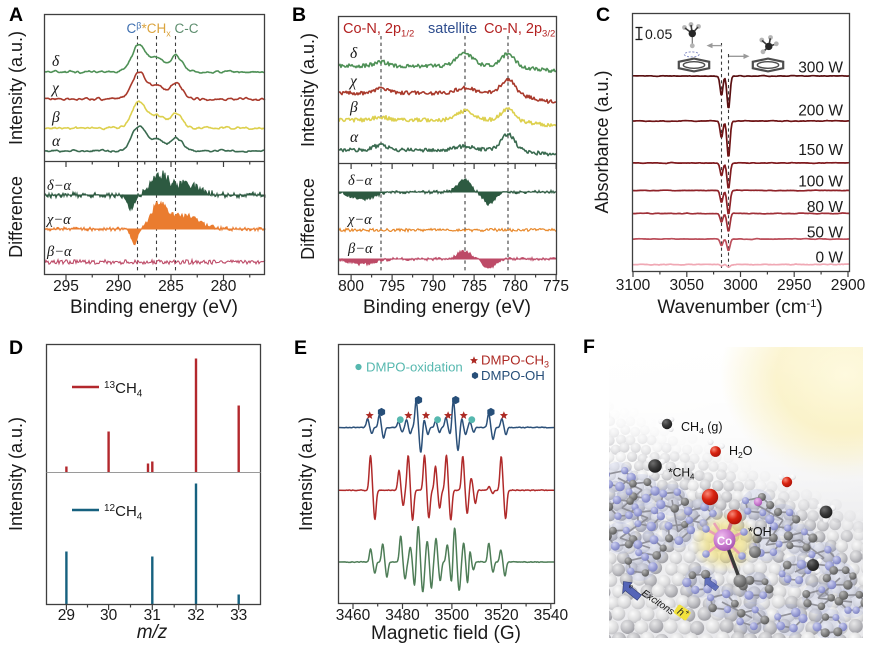 The height and width of the screenshot is (660, 875). What do you see at coordinates (123, 390) in the screenshot?
I see `svg-text: 13CH4` at bounding box center [123, 390].